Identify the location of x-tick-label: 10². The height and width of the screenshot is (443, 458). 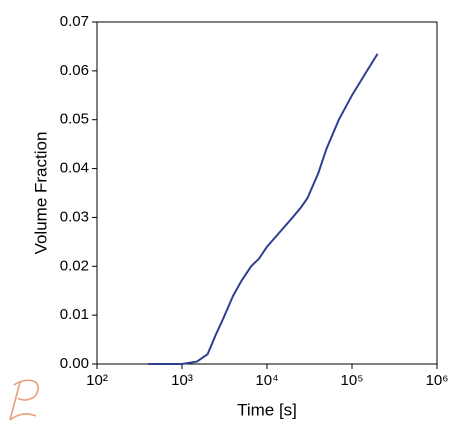
(97, 380).